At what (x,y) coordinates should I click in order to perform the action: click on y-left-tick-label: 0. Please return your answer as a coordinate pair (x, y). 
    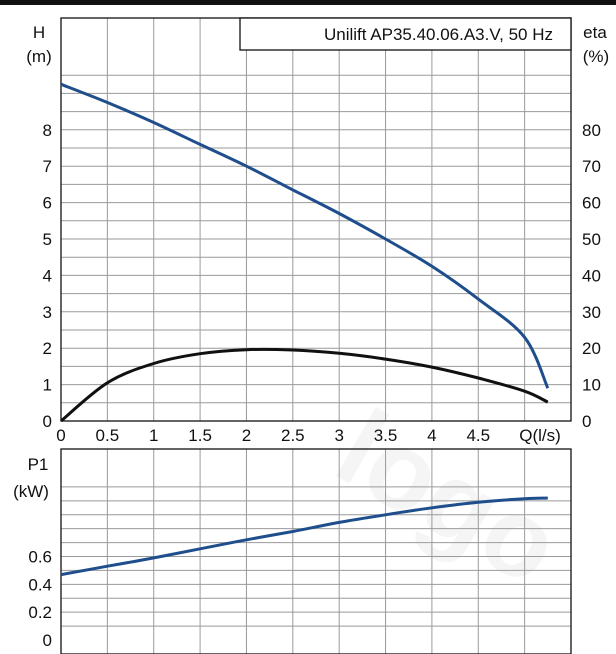
    Looking at the image, I should click on (47, 421).